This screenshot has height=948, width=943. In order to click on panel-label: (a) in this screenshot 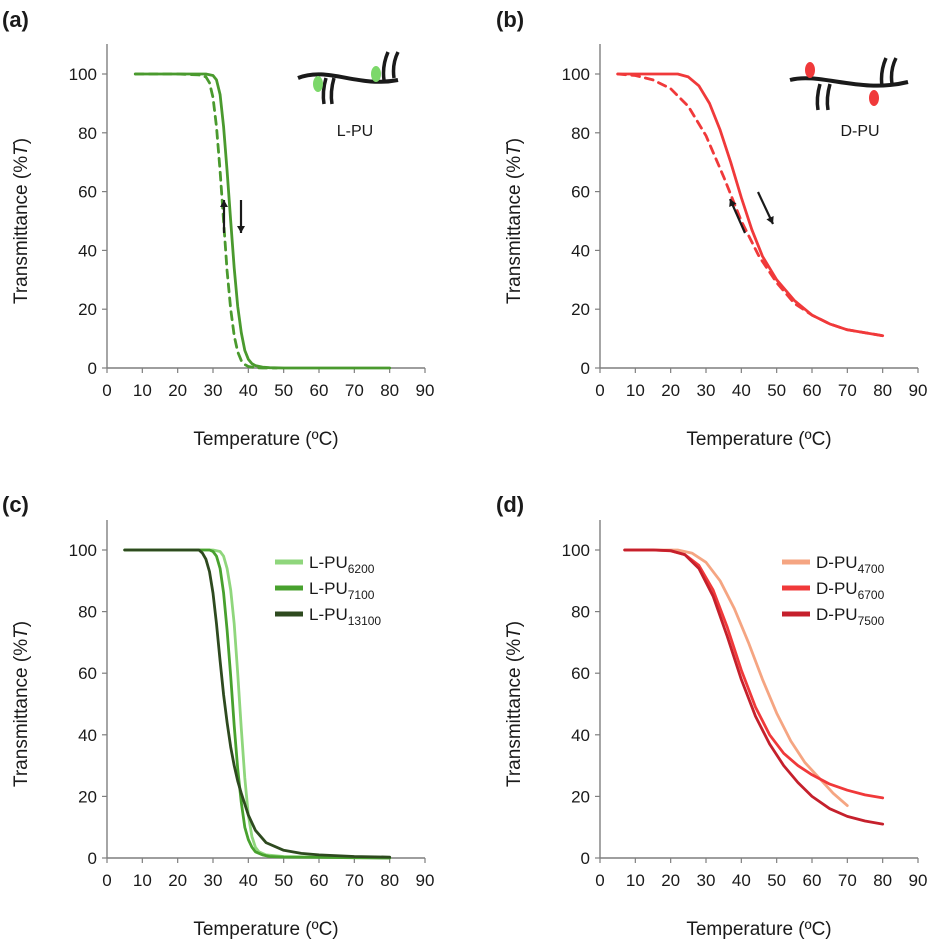, I will do `click(15, 19)`.